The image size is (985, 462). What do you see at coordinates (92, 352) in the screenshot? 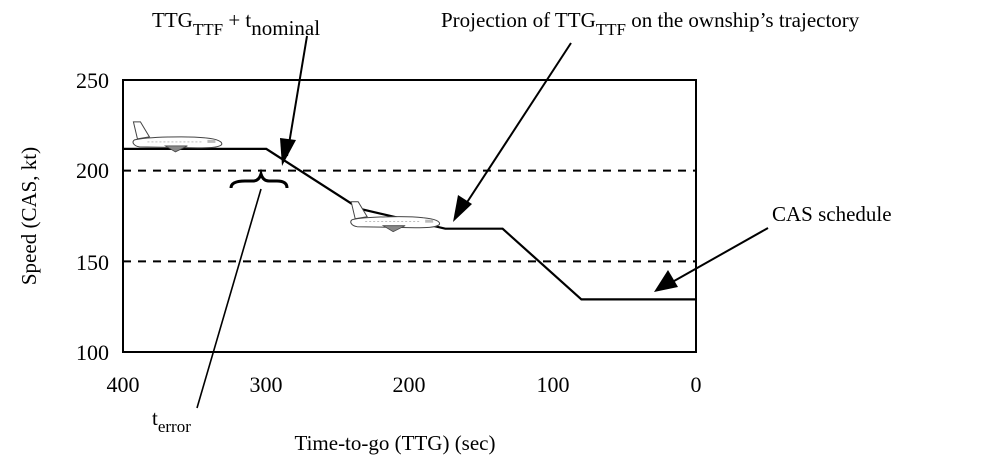
I see `y-tick-100: 100` at bounding box center [92, 352].